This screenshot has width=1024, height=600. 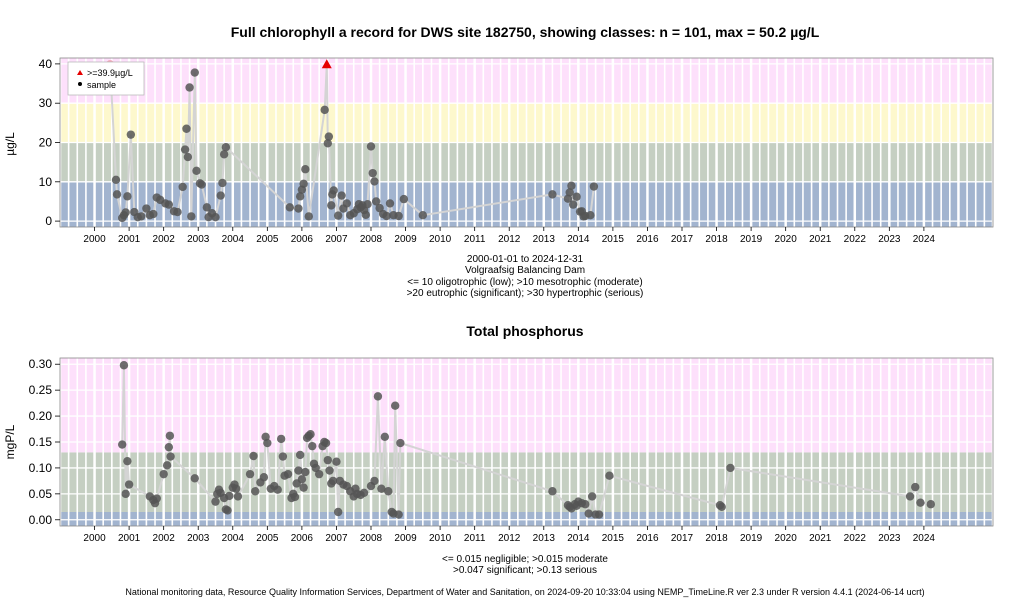 What do you see at coordinates (405, 538) in the screenshot?
I see `phosphorus-xtick-label: 2009` at bounding box center [405, 538].